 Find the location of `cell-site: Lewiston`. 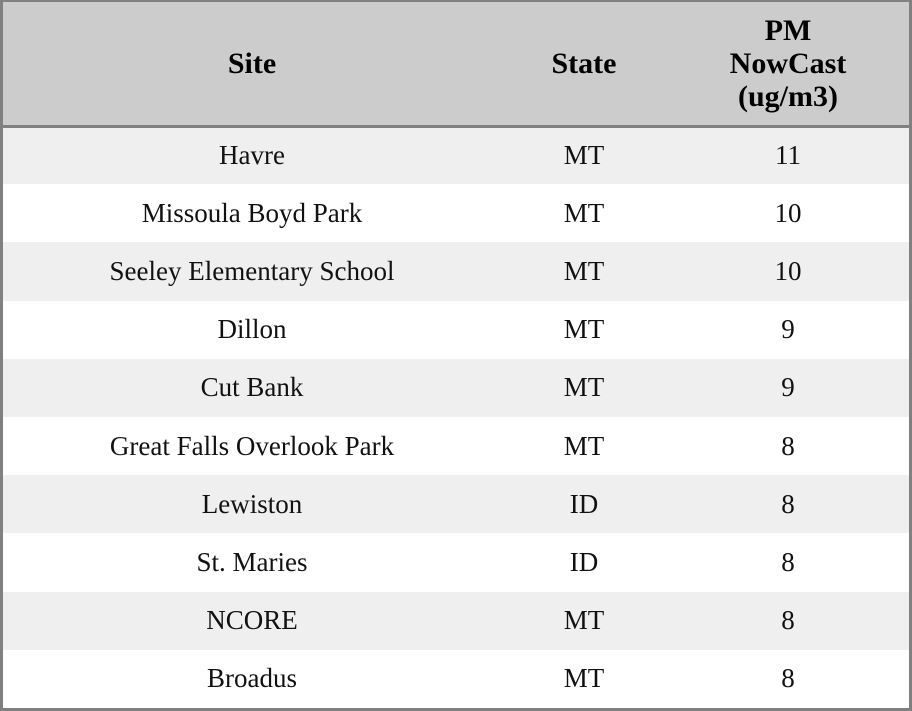

cell-site: Lewiston is located at coordinates (252, 503).